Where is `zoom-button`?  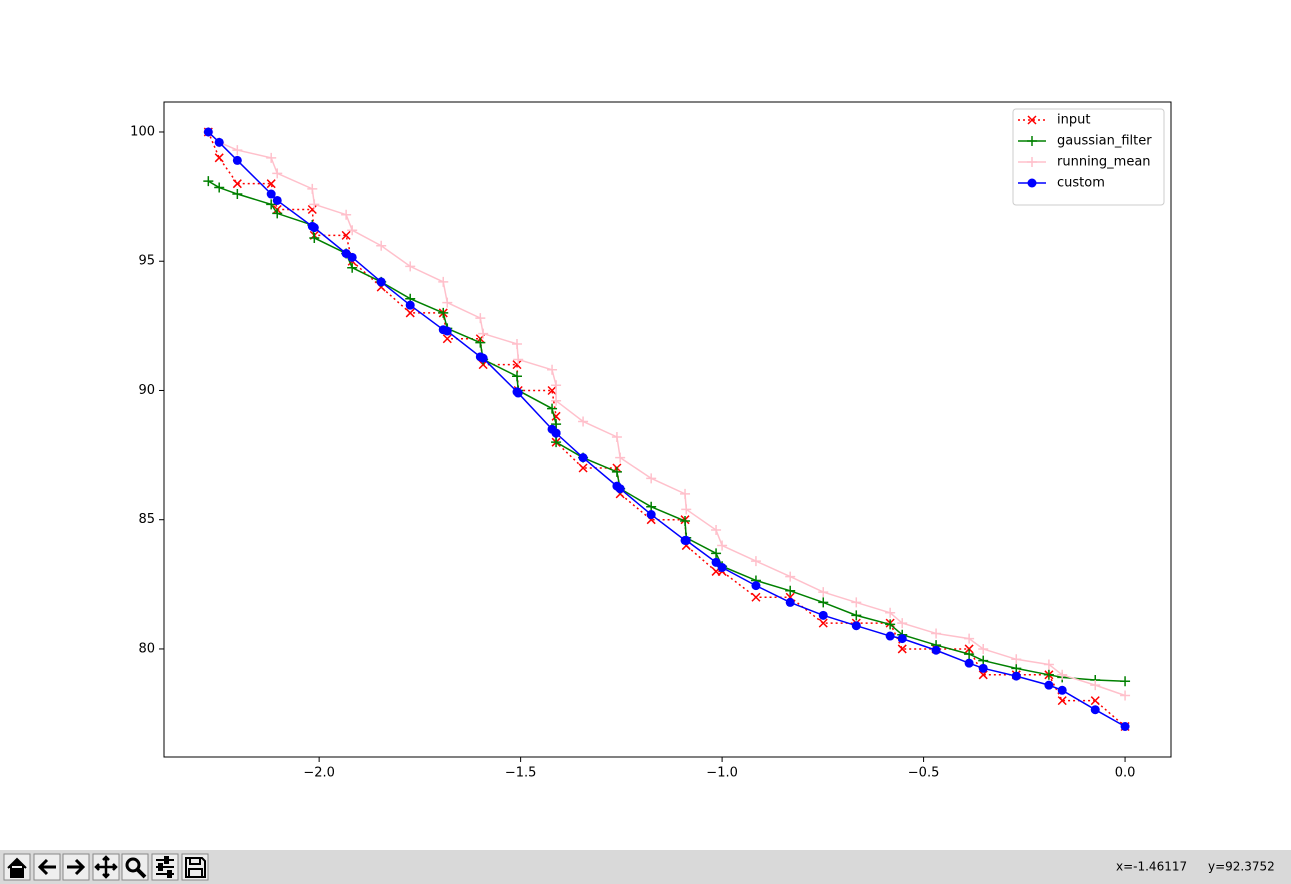 zoom-button is located at coordinates (135, 867).